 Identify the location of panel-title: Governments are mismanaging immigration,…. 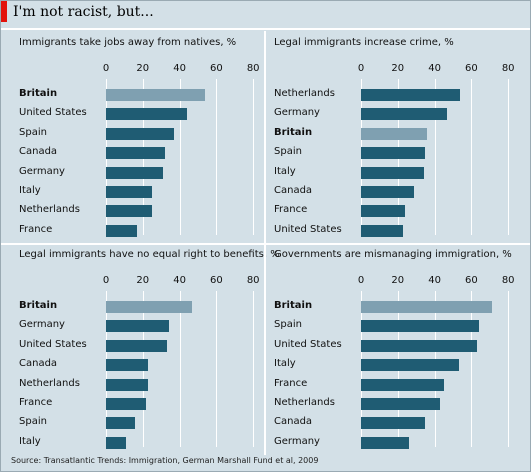
(393, 254).